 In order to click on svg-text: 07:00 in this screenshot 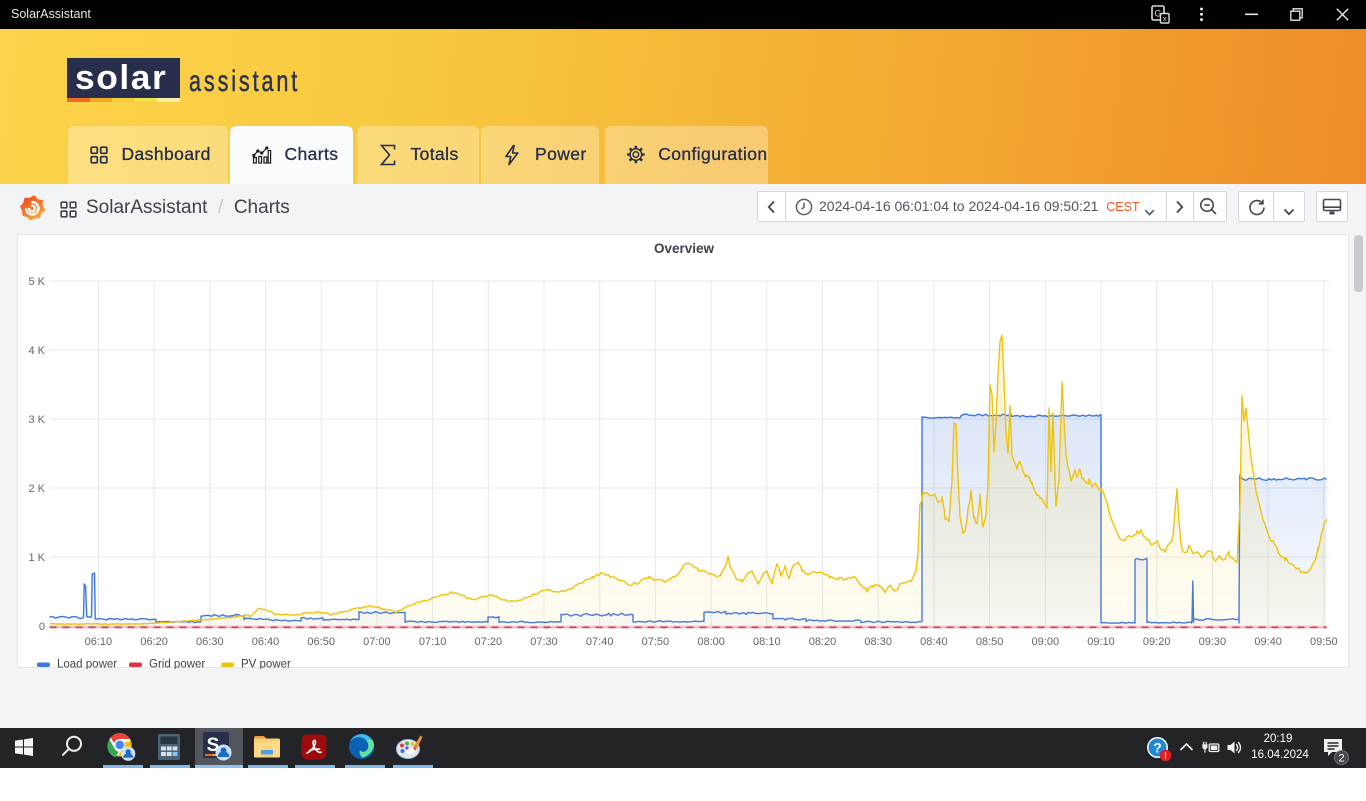, I will do `click(377, 642)`.